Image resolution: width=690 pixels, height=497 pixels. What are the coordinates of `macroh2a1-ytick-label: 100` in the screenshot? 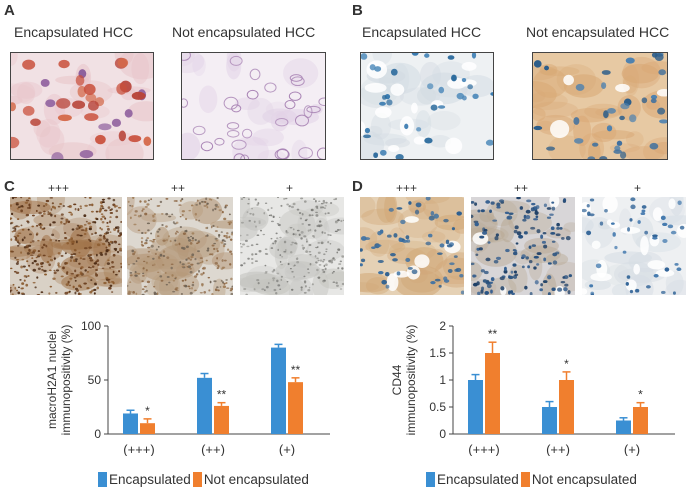 It's located at (91, 326).